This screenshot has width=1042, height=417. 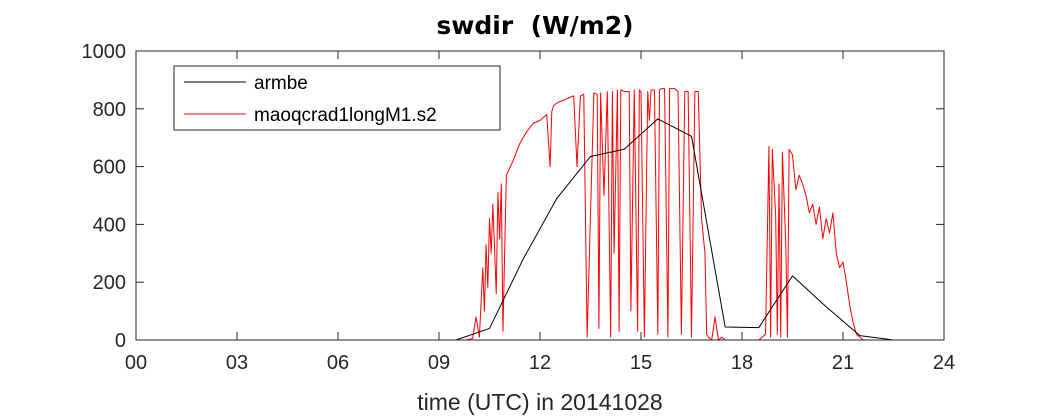 What do you see at coordinates (540, 363) in the screenshot?
I see `x-tick-label: 12` at bounding box center [540, 363].